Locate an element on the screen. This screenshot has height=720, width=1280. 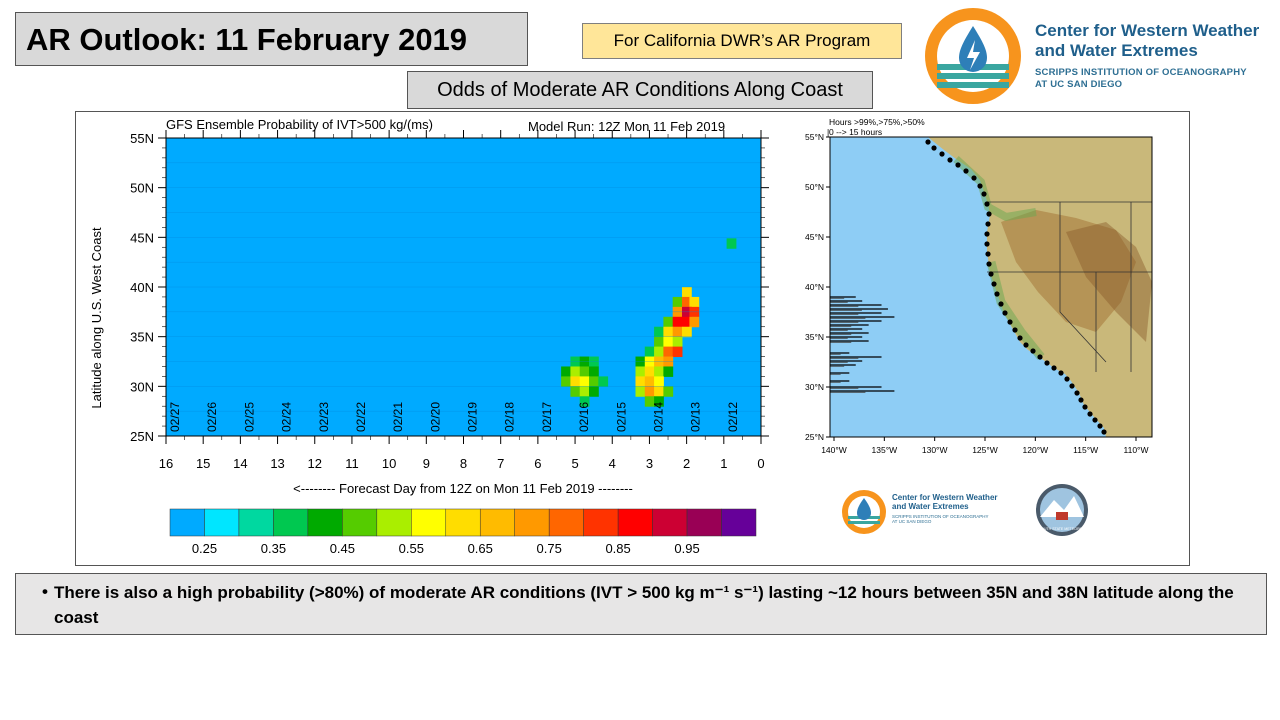
map-x-tick-label: 110°W is located at coordinates (1136, 450).